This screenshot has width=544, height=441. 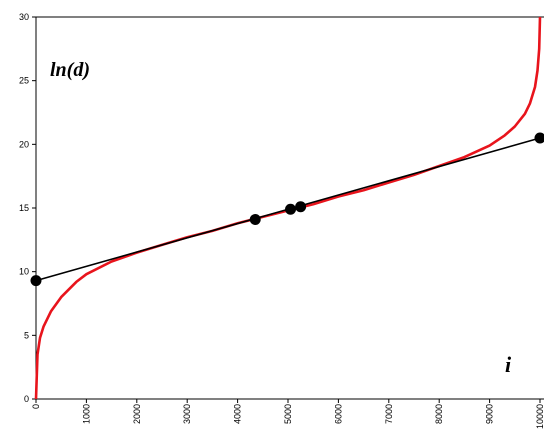 What do you see at coordinates (389, 414) in the screenshot?
I see `x-tick-label: 7000` at bounding box center [389, 414].